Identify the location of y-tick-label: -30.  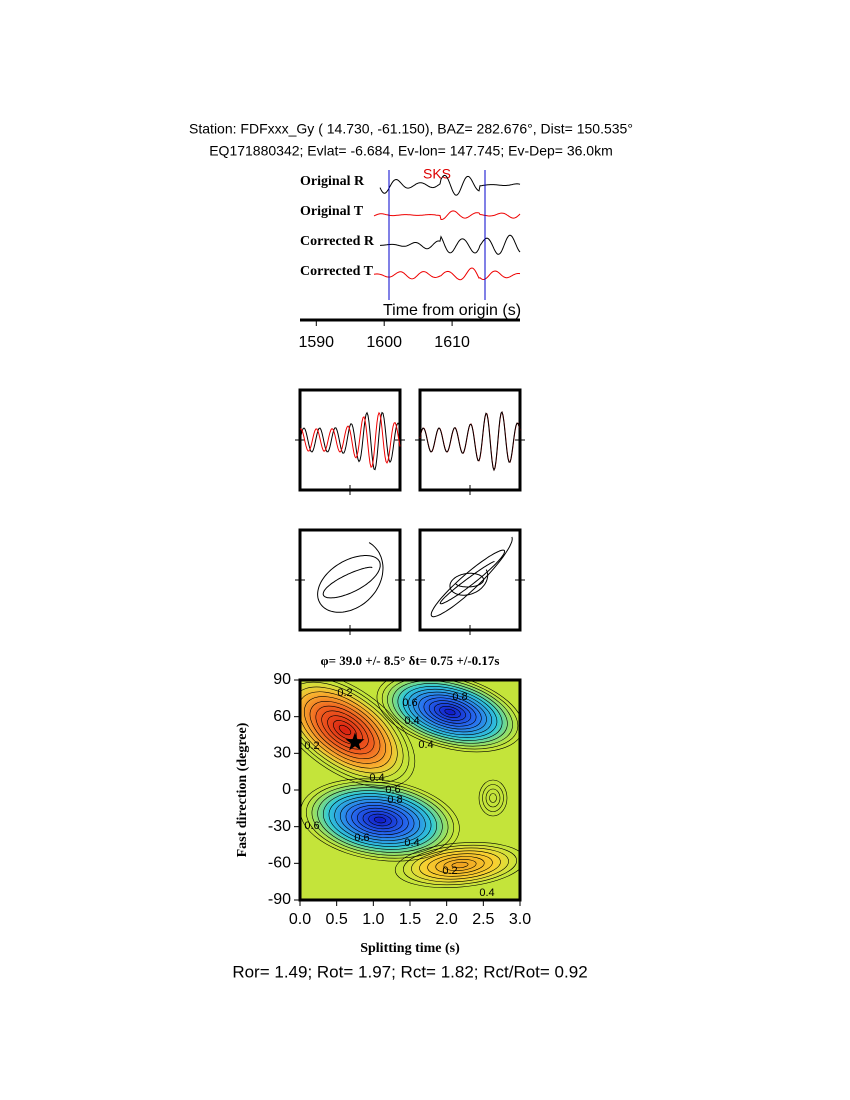
(279, 826).